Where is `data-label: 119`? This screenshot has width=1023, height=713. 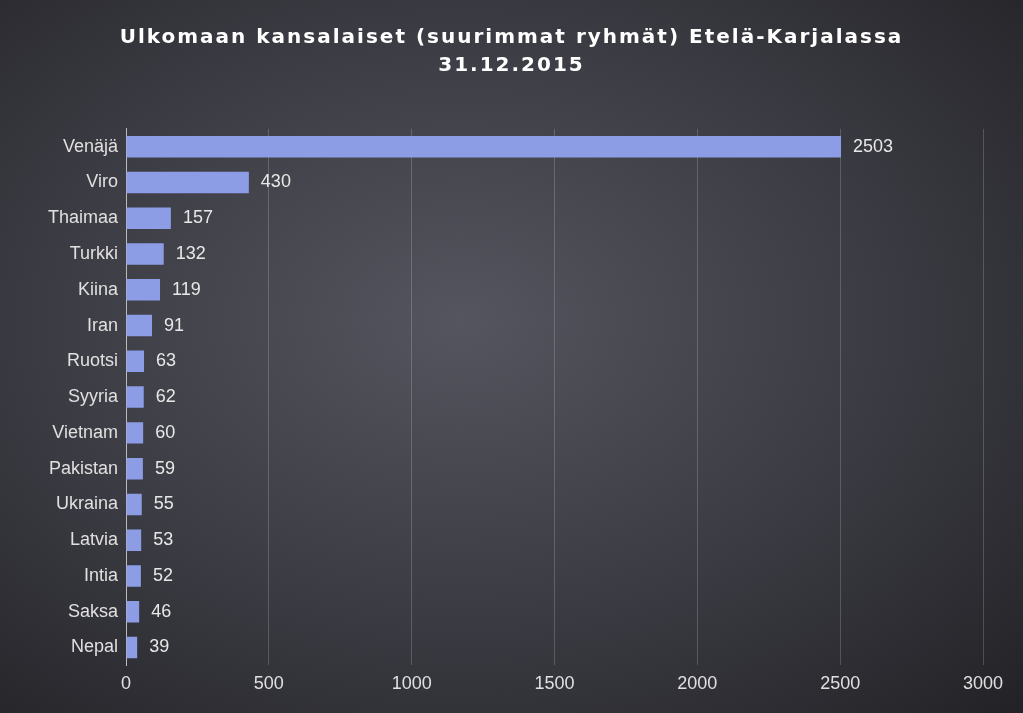 data-label: 119 is located at coordinates (186, 288).